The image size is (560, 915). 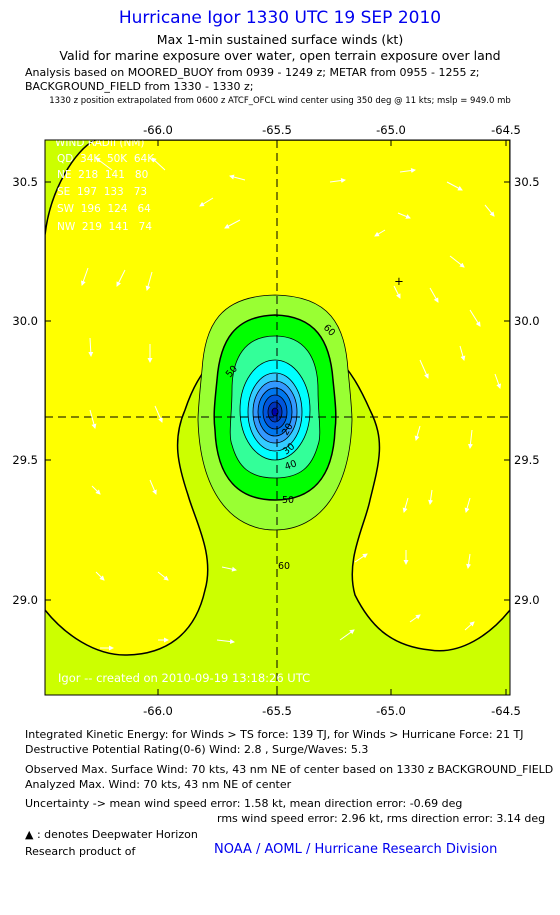 What do you see at coordinates (25, 460) in the screenshot?
I see `y-tick-left-3: 29.5` at bounding box center [25, 460].